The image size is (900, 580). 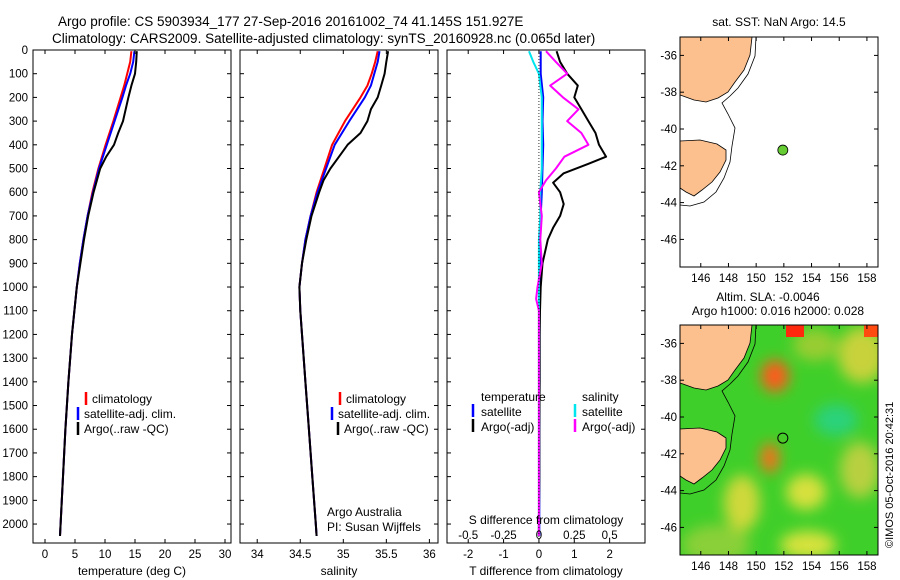 What do you see at coordinates (15, 407) in the screenshot?
I see `depth-tick-label: 1500` at bounding box center [15, 407].